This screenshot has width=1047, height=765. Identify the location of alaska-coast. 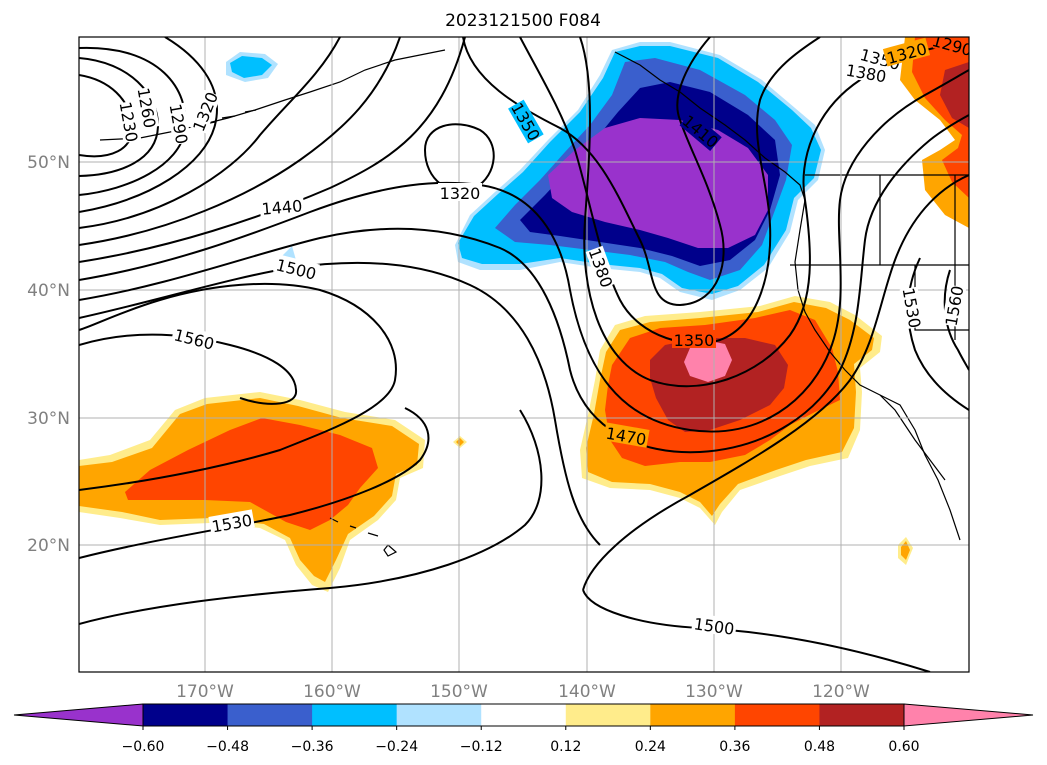
(272, 95).